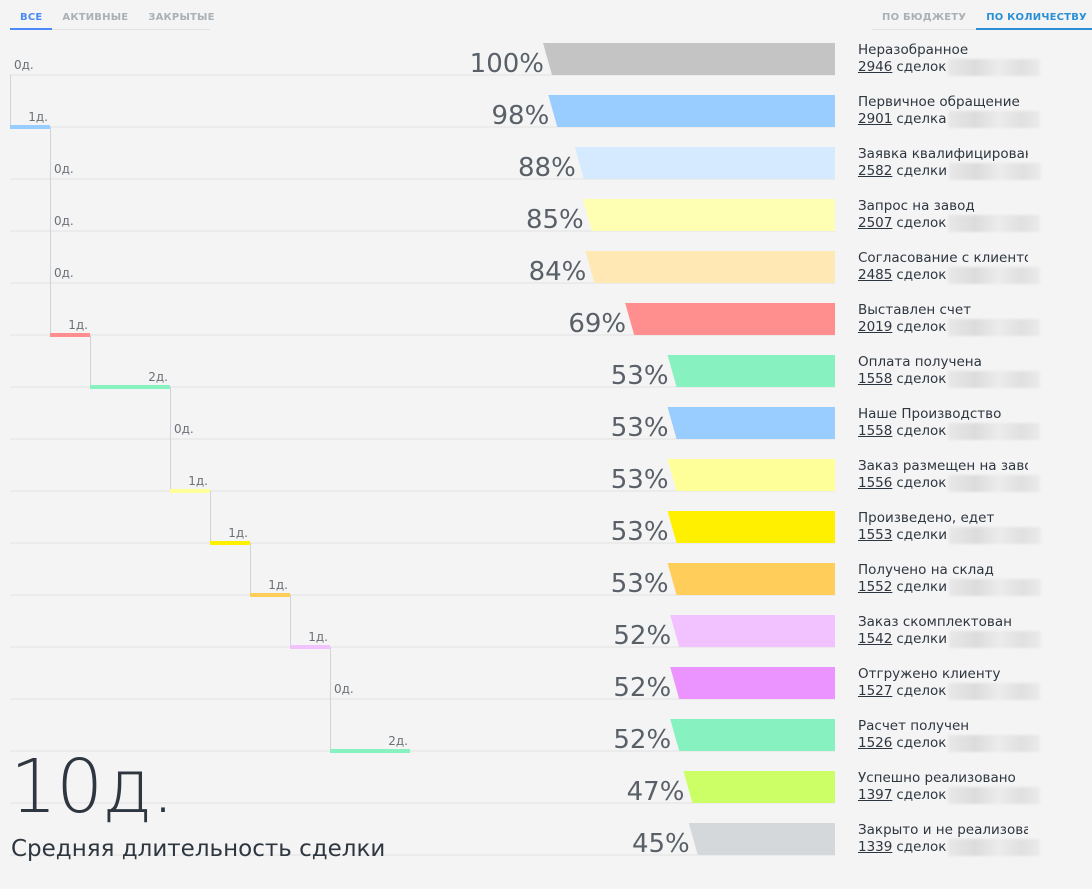 The image size is (1092, 889). Describe the element at coordinates (875, 67) in the screenshot. I see `stage-count-link: 2946` at that location.